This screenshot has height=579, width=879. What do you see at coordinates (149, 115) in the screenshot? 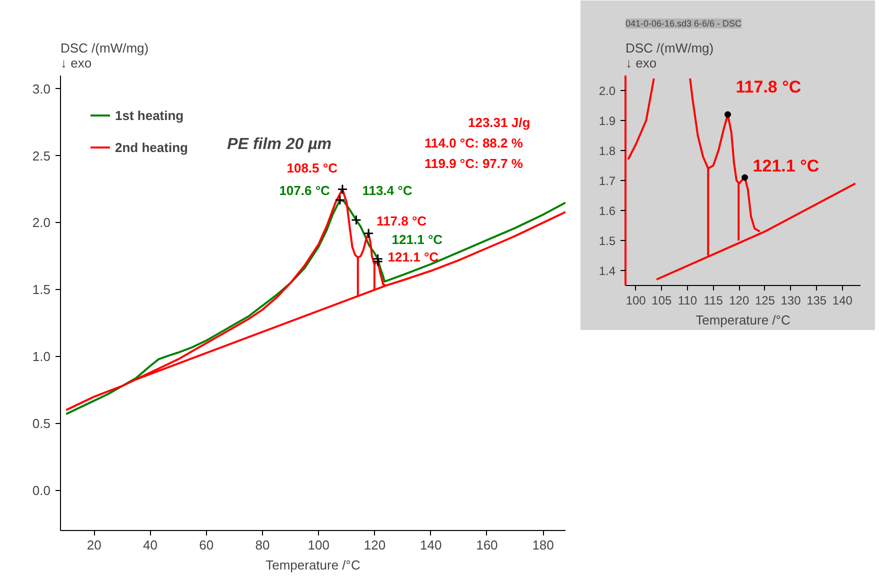
I see `legend-label: 1st heating` at bounding box center [149, 115].